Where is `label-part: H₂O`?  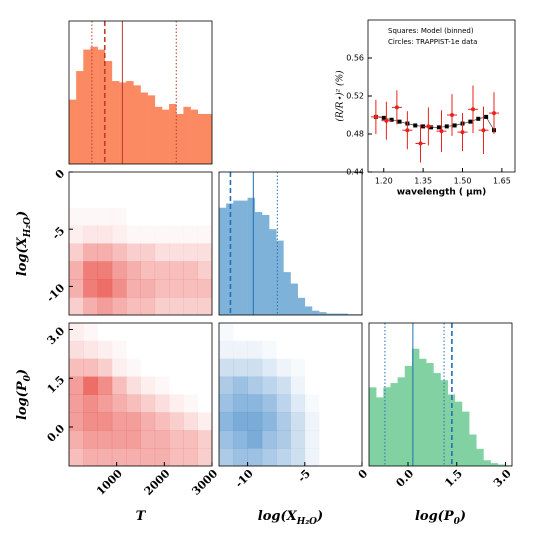
label-part: H₂O is located at coordinates (28, 227).